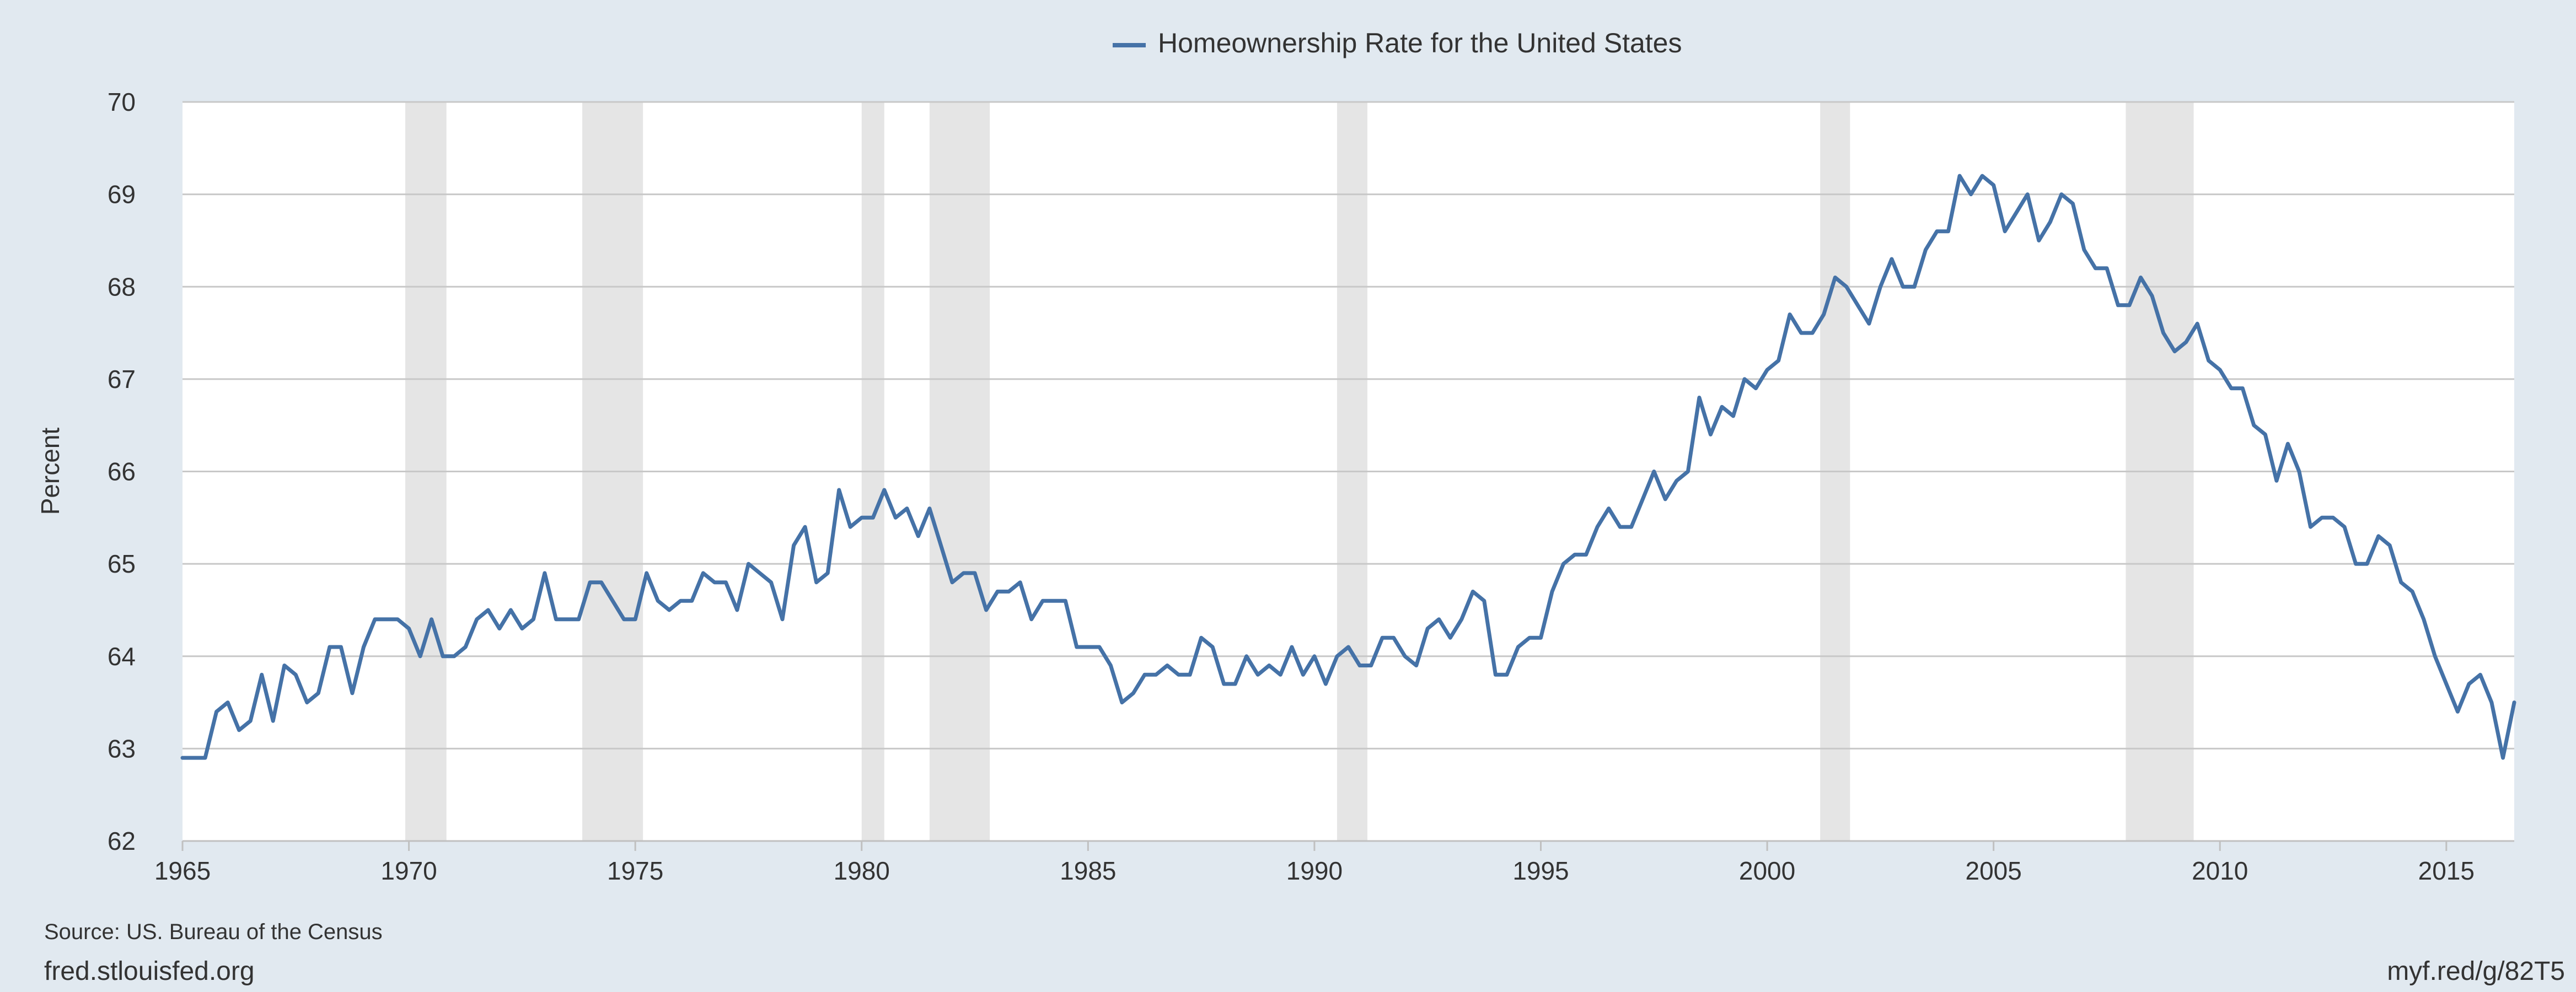 This screenshot has width=2576, height=992. What do you see at coordinates (50, 471) in the screenshot?
I see `y-axis-title: Percent` at bounding box center [50, 471].